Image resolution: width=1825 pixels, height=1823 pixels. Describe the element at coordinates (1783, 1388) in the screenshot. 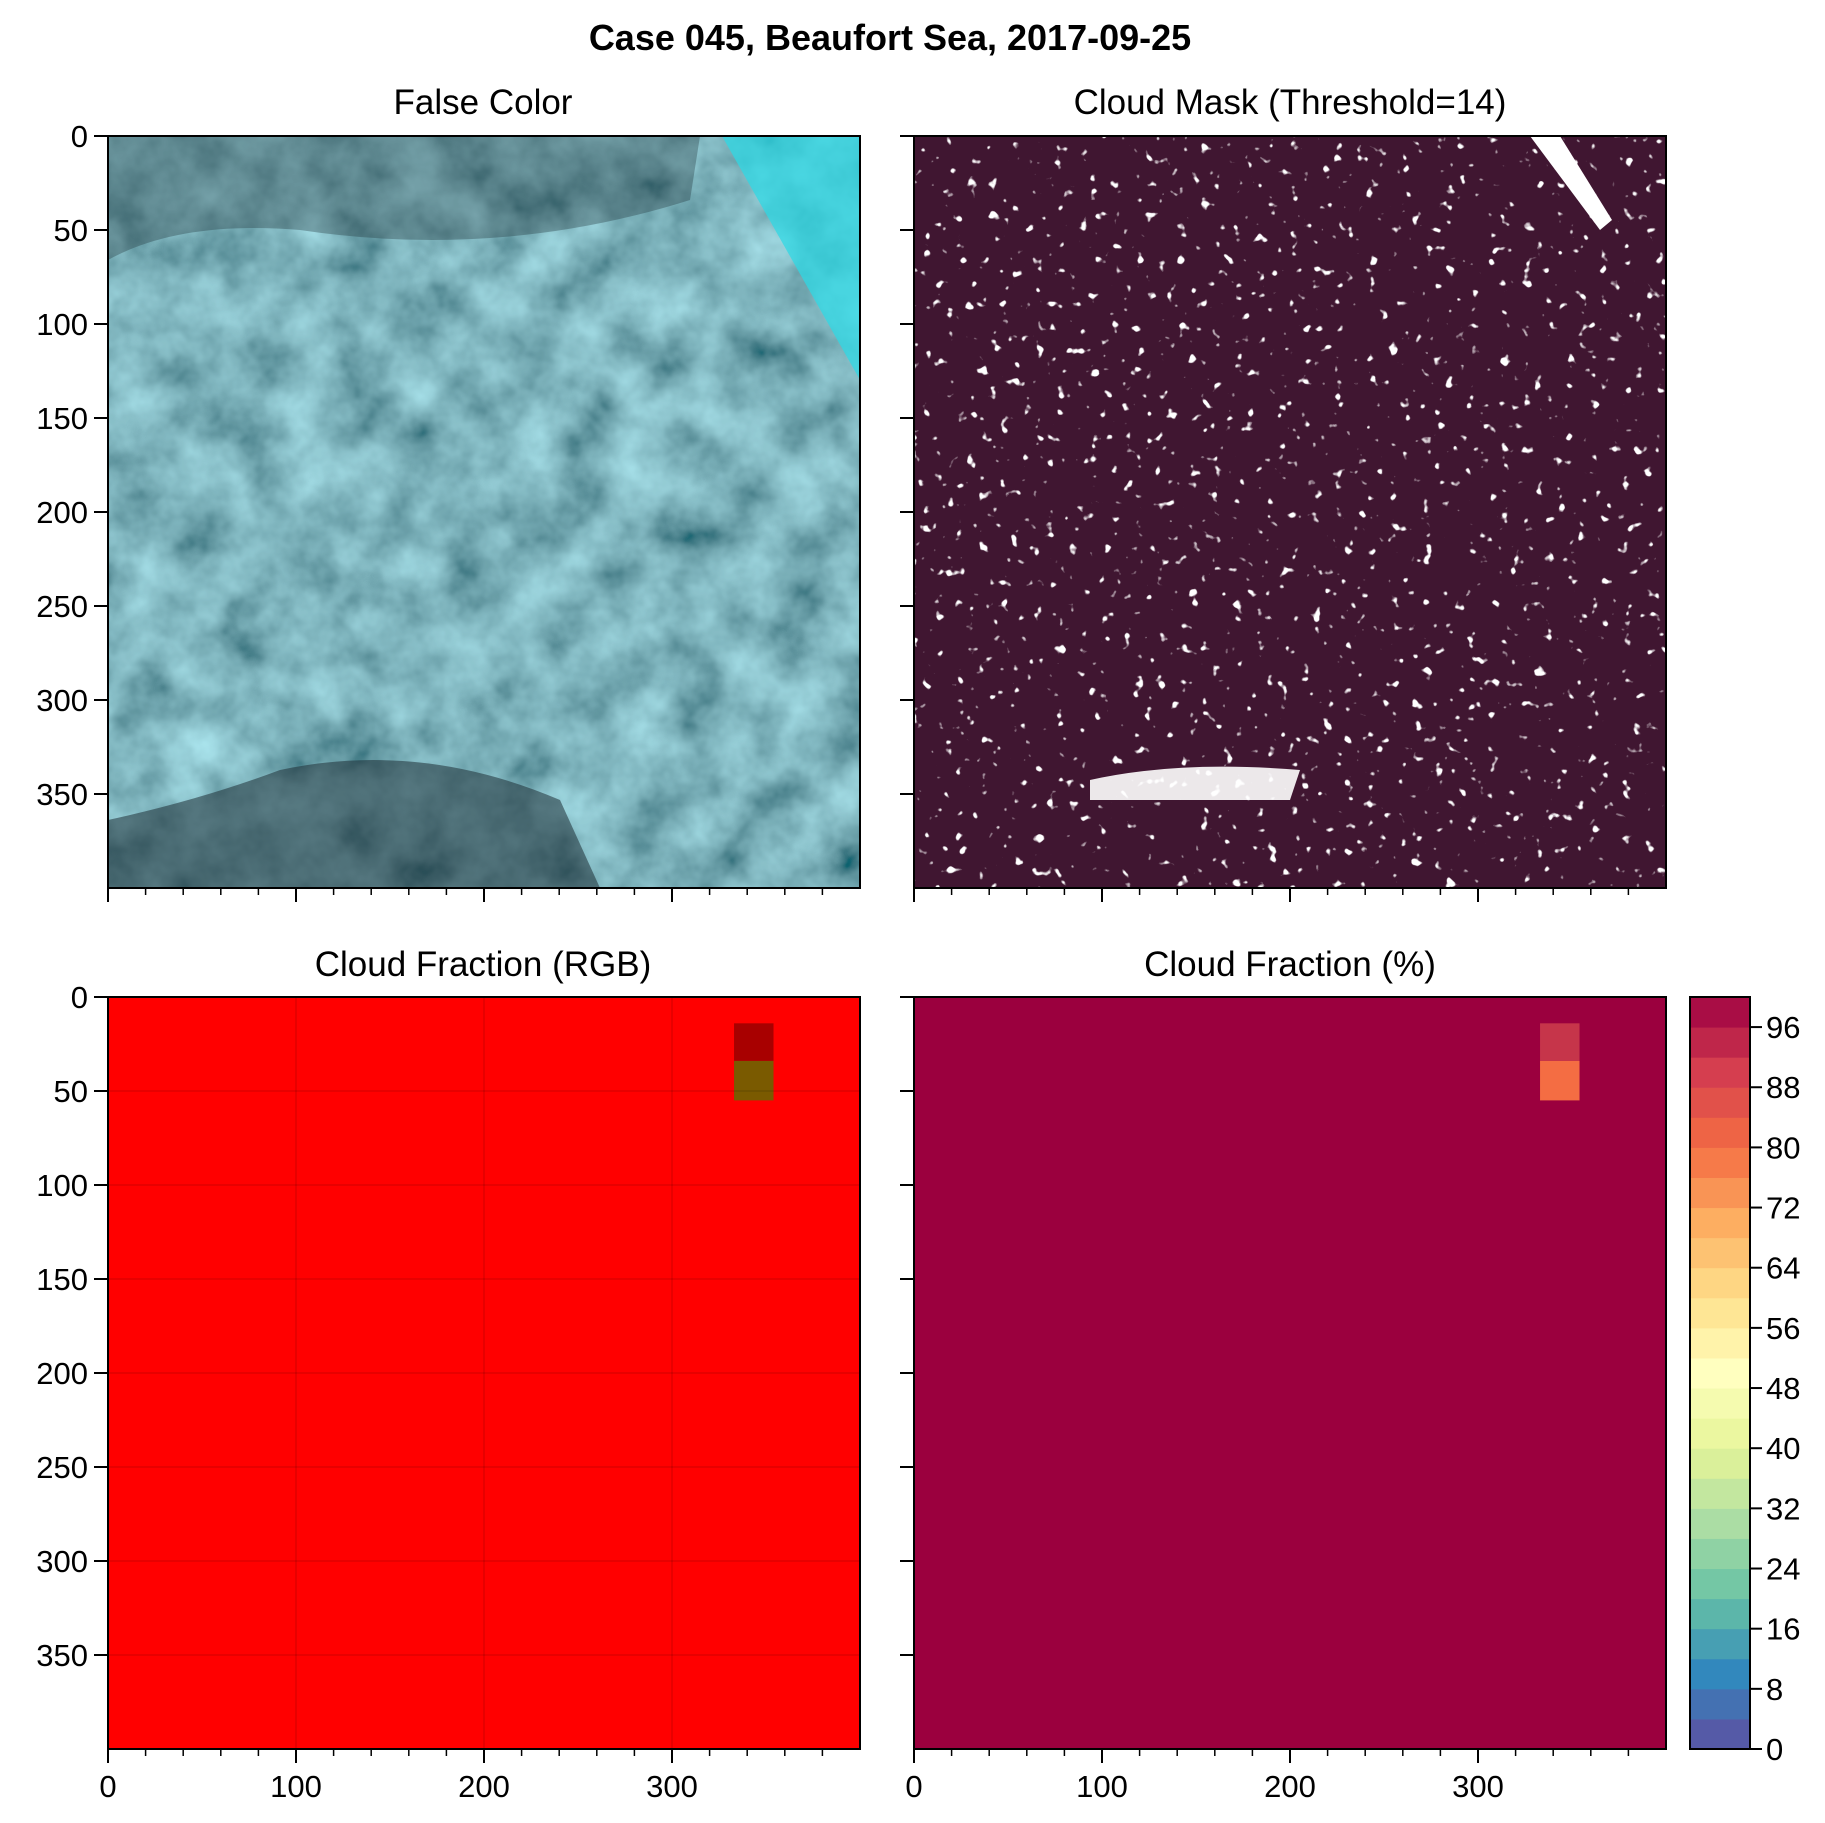

I see `colorbar-tick-label: 48` at that location.